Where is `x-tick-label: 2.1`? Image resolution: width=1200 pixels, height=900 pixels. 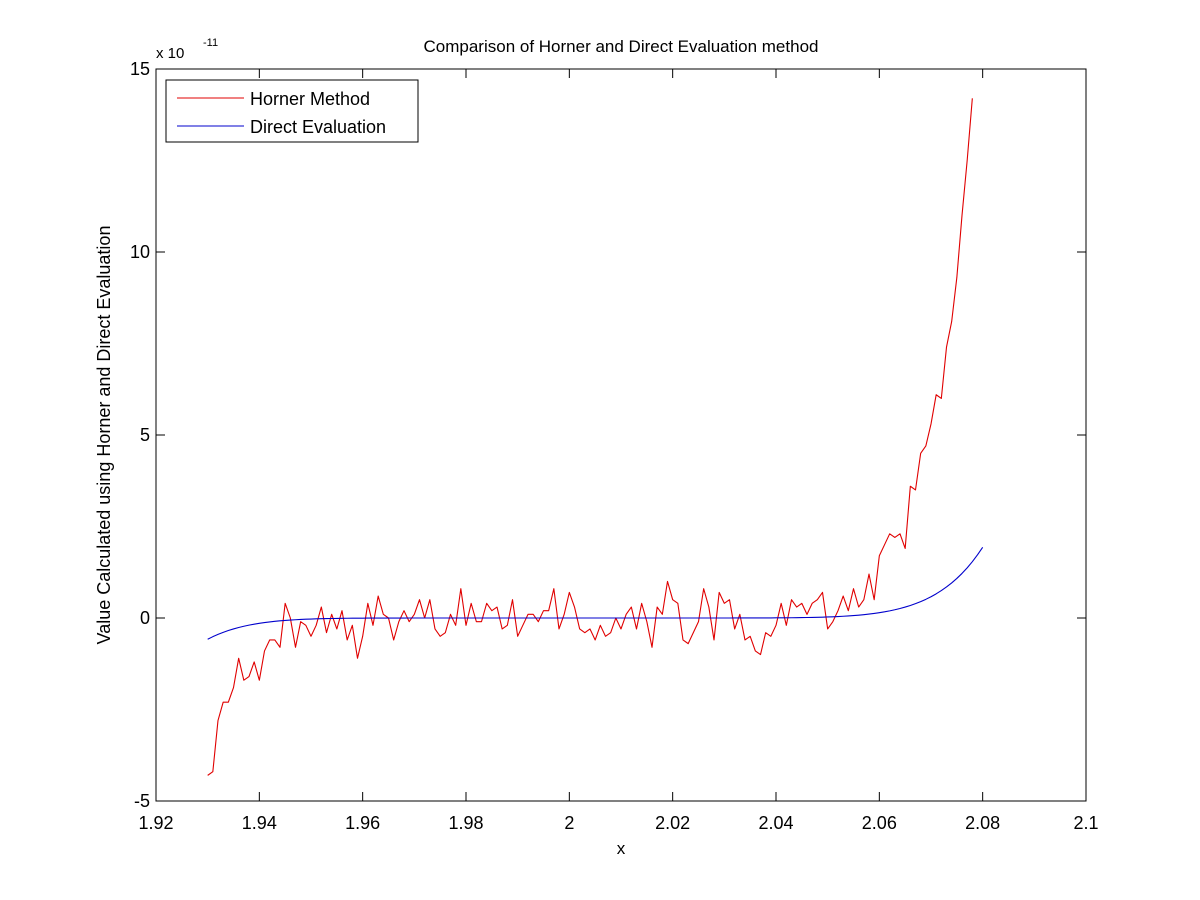 x-tick-label: 2.1 is located at coordinates (1085, 823).